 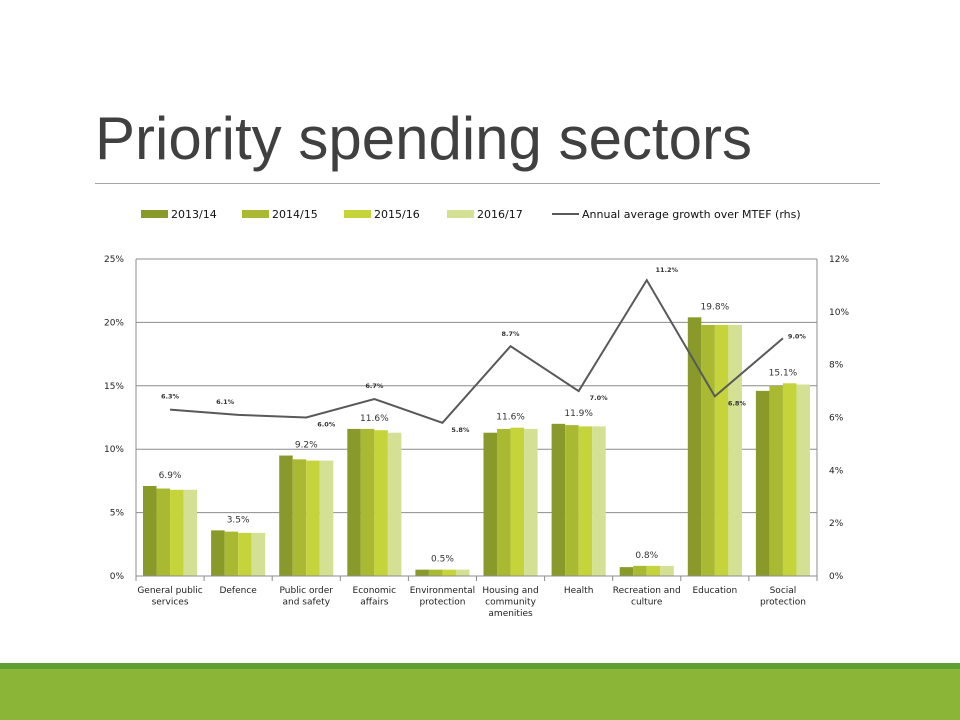 I want to click on legend-label: Annual average growth over MTEF (rhs), so click(x=691, y=214).